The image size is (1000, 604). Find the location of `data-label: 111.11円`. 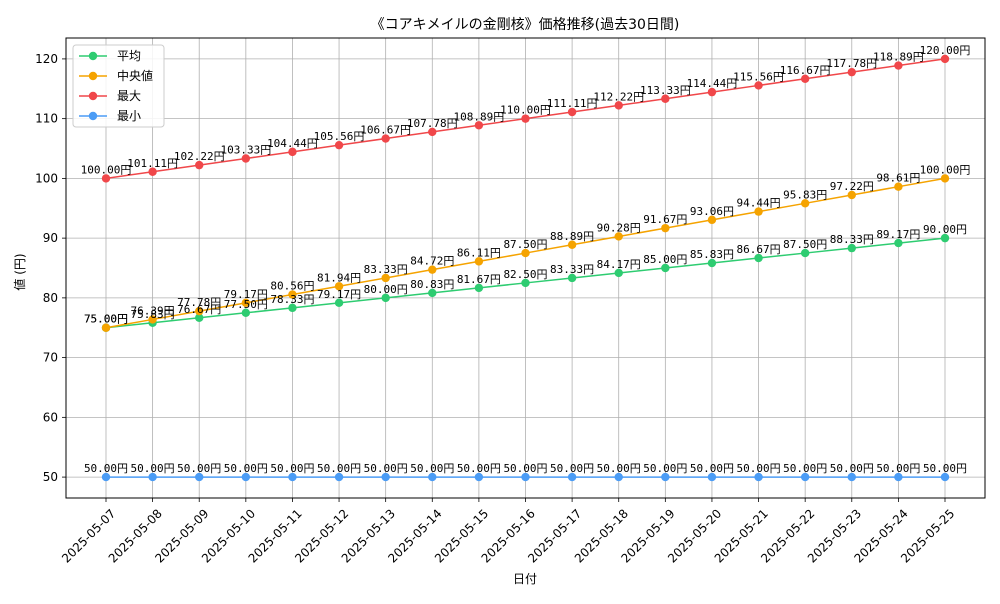

data-label: 111.11円 is located at coordinates (572, 103).